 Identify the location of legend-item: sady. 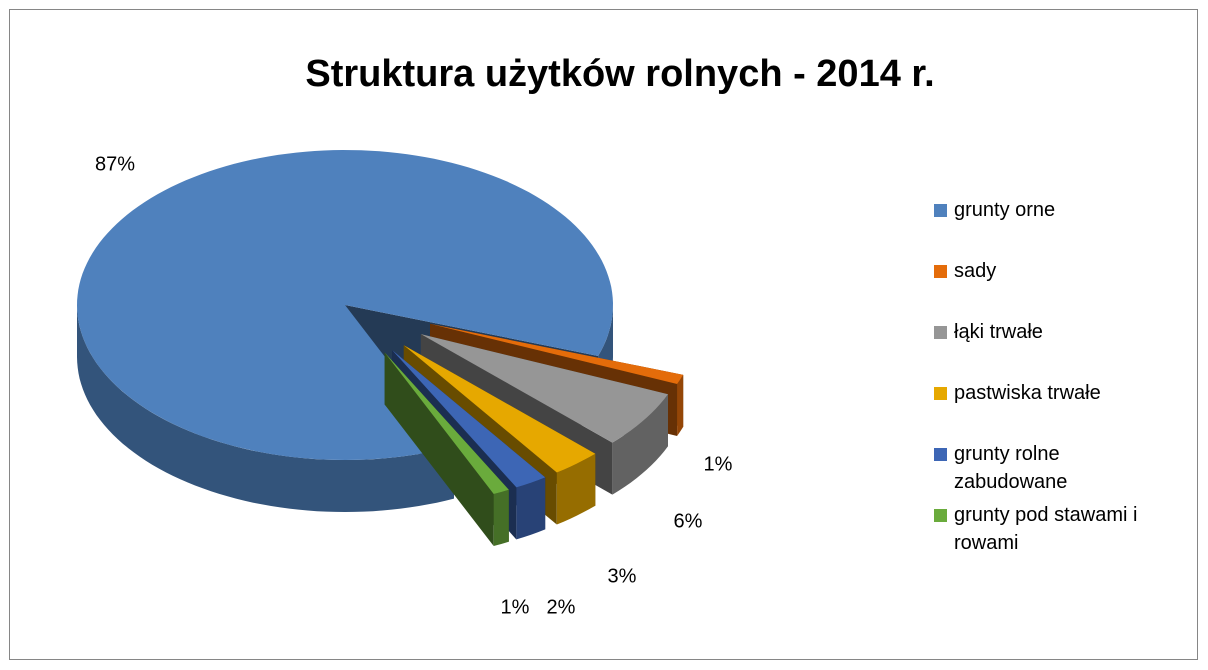
(1059, 287).